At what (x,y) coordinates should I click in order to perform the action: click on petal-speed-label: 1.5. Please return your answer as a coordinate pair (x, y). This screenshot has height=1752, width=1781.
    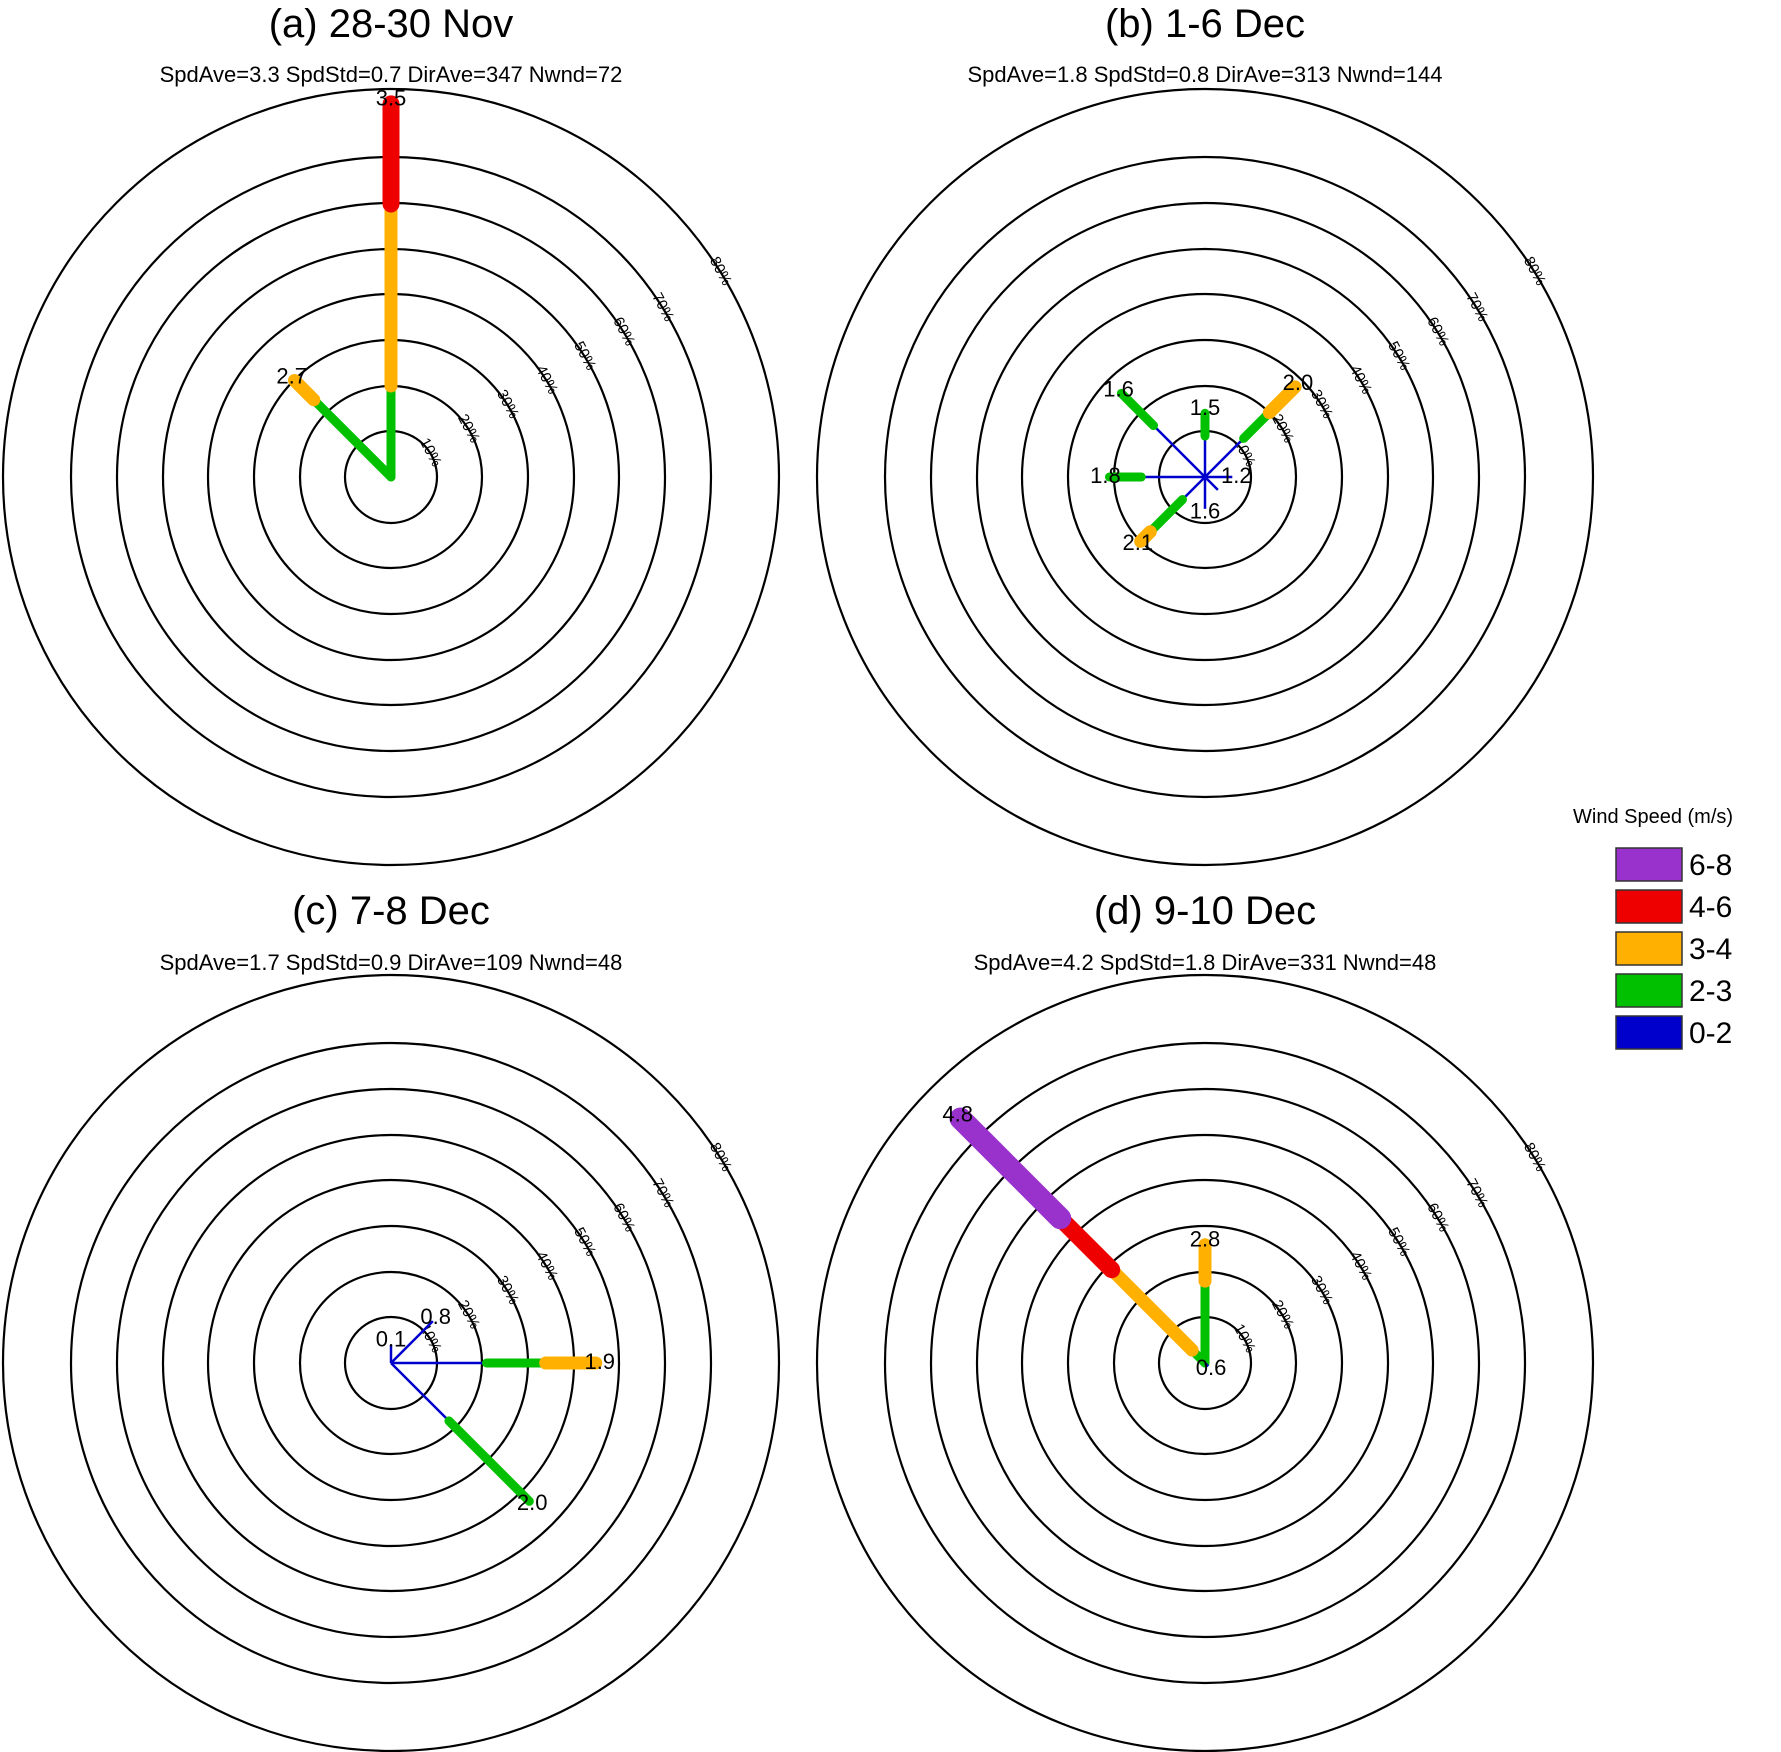
    Looking at the image, I should click on (1205, 407).